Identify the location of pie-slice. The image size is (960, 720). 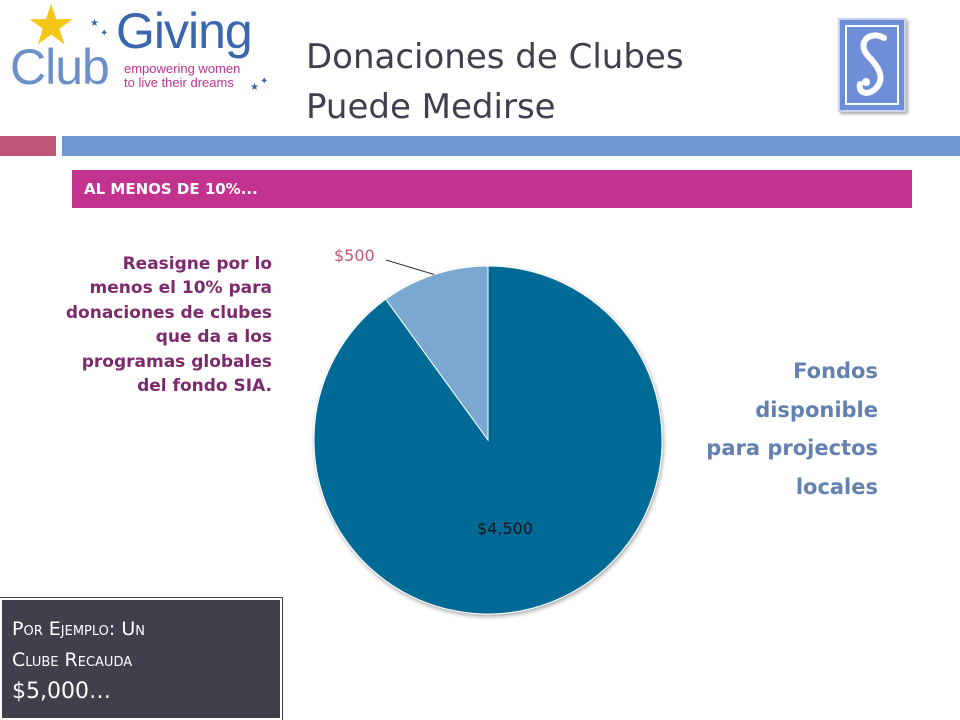
(437, 353).